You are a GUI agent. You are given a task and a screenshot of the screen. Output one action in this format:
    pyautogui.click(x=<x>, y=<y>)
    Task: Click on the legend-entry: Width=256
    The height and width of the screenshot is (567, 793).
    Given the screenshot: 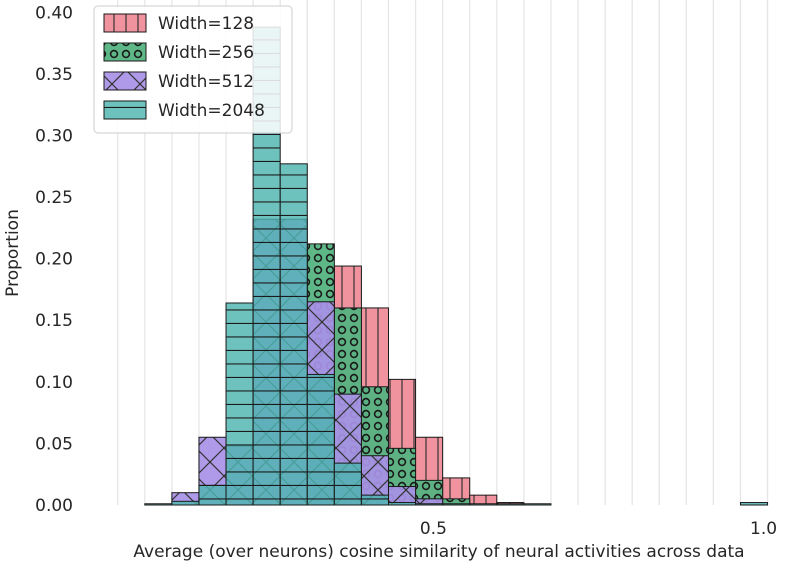 What is the action you would take?
    pyautogui.click(x=178, y=52)
    